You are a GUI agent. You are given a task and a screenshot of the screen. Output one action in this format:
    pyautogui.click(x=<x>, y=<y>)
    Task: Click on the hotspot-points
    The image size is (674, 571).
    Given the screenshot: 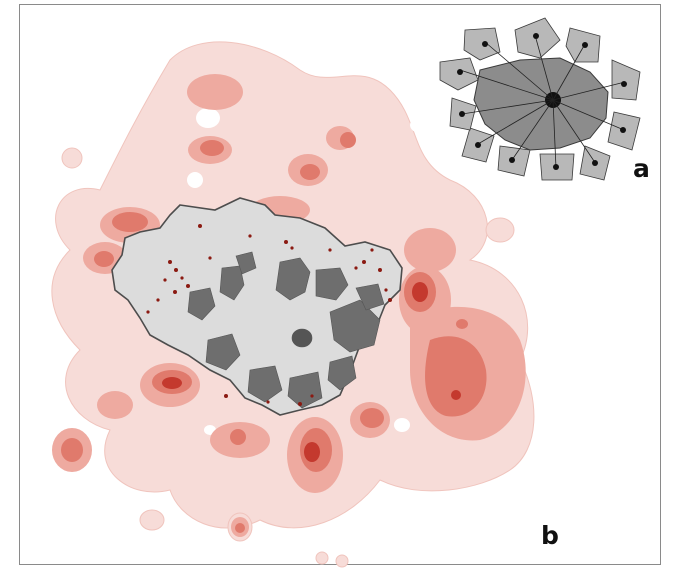 What is the action you would take?
    pyautogui.click(x=269, y=315)
    